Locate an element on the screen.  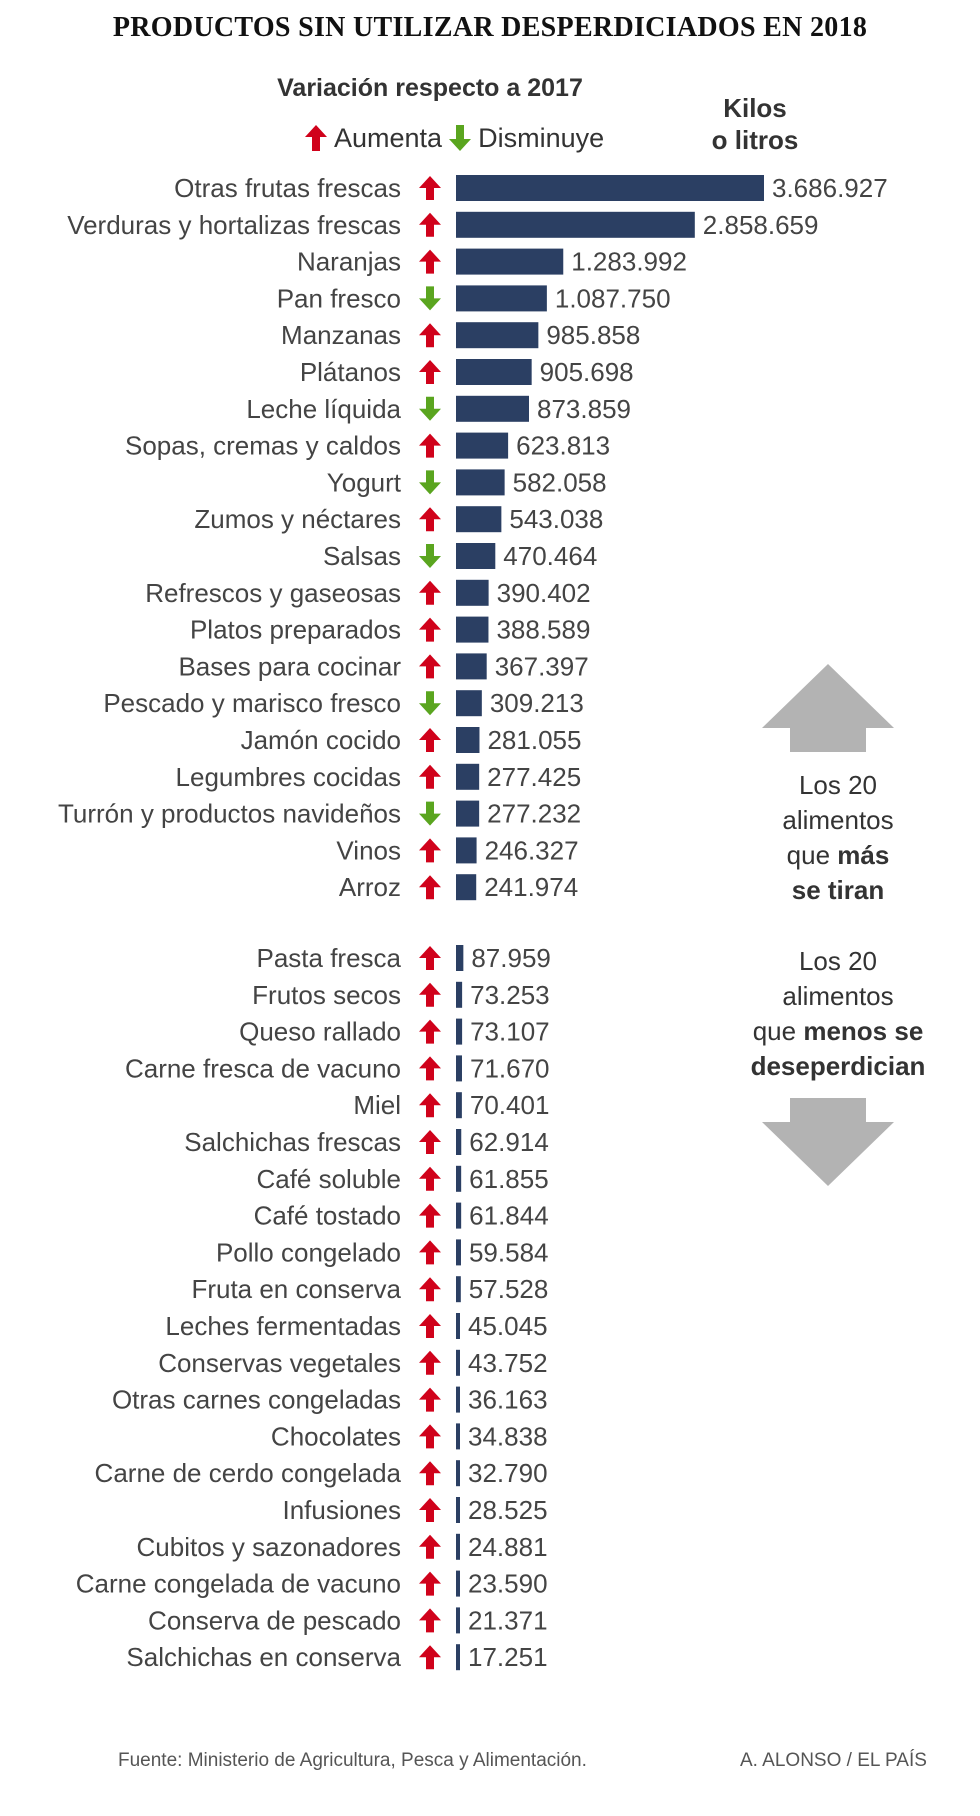
bar-value-label: 70.401 is located at coordinates (510, 1105).